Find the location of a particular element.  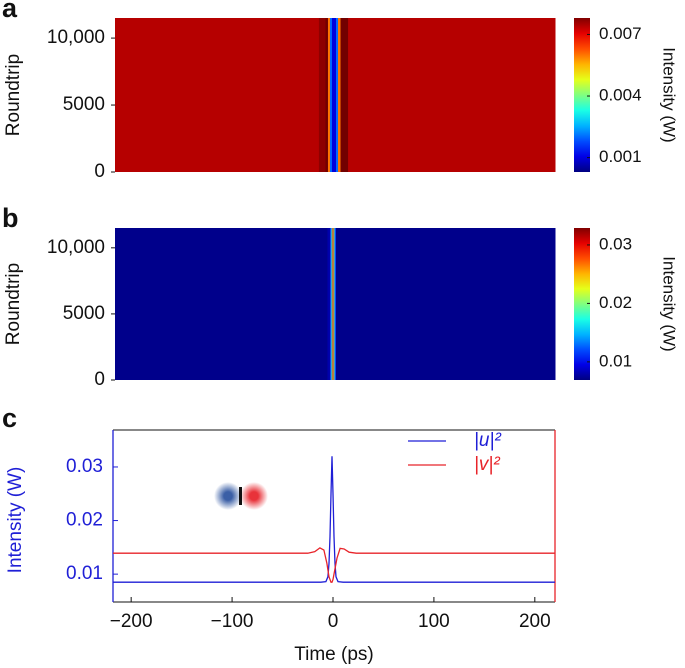

x-tick-label: 0 is located at coordinates (333, 621).